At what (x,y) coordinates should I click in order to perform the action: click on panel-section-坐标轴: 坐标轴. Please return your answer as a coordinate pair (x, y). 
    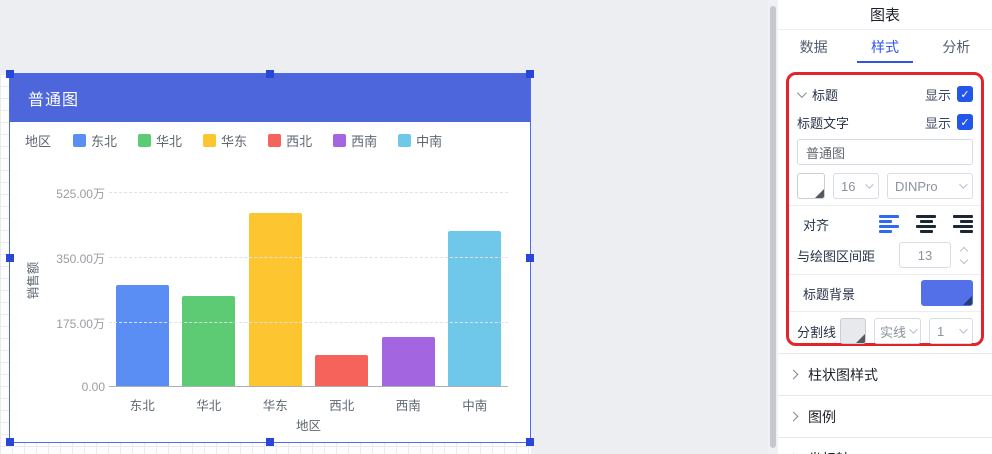
    Looking at the image, I should click on (885, 445).